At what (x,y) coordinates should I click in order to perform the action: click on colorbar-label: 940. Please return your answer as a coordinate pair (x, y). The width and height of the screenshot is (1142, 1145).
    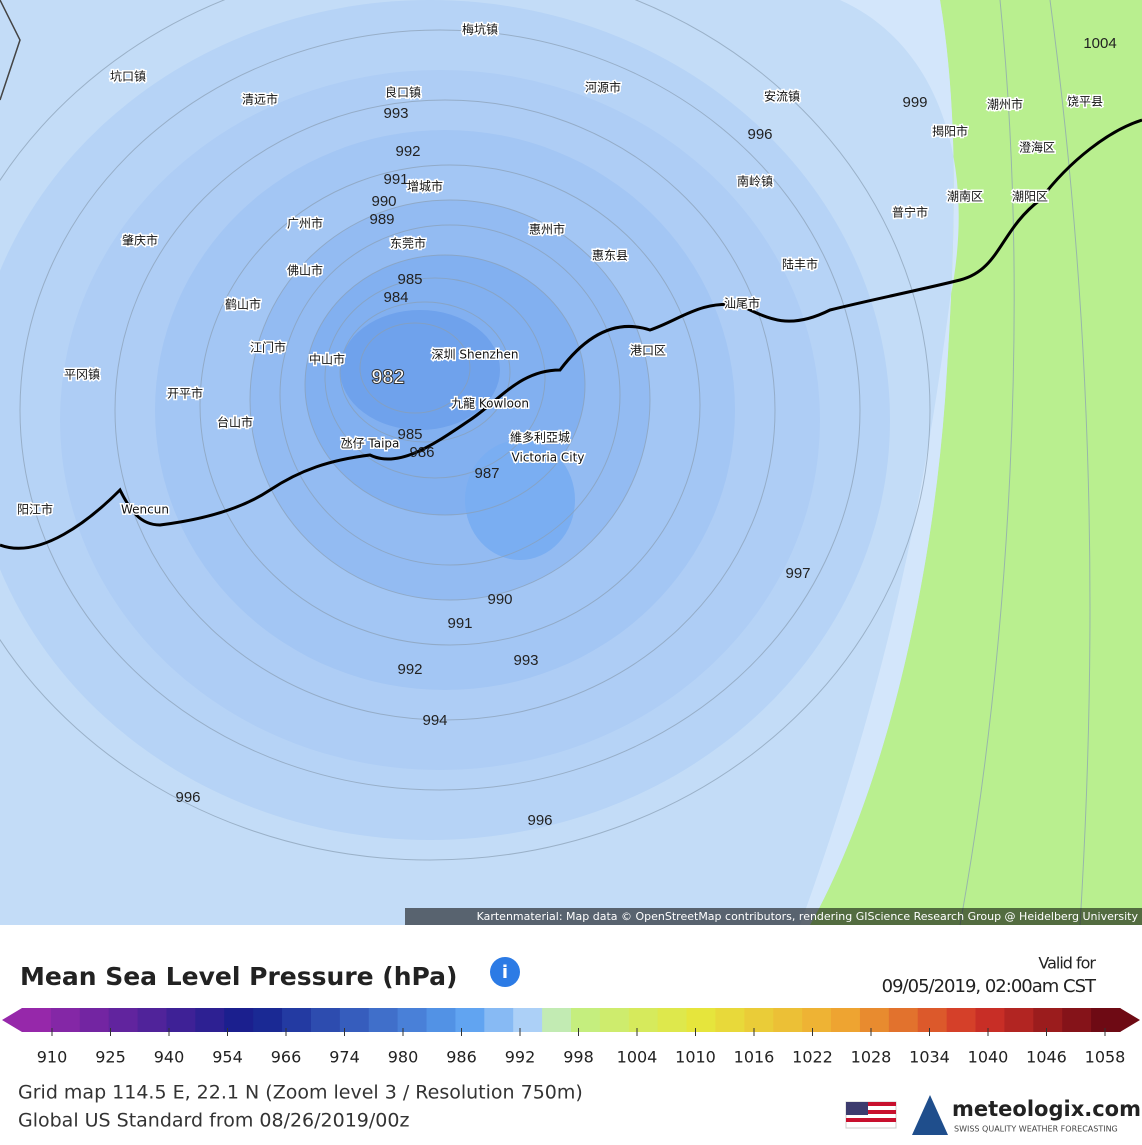
    Looking at the image, I should click on (169, 1057).